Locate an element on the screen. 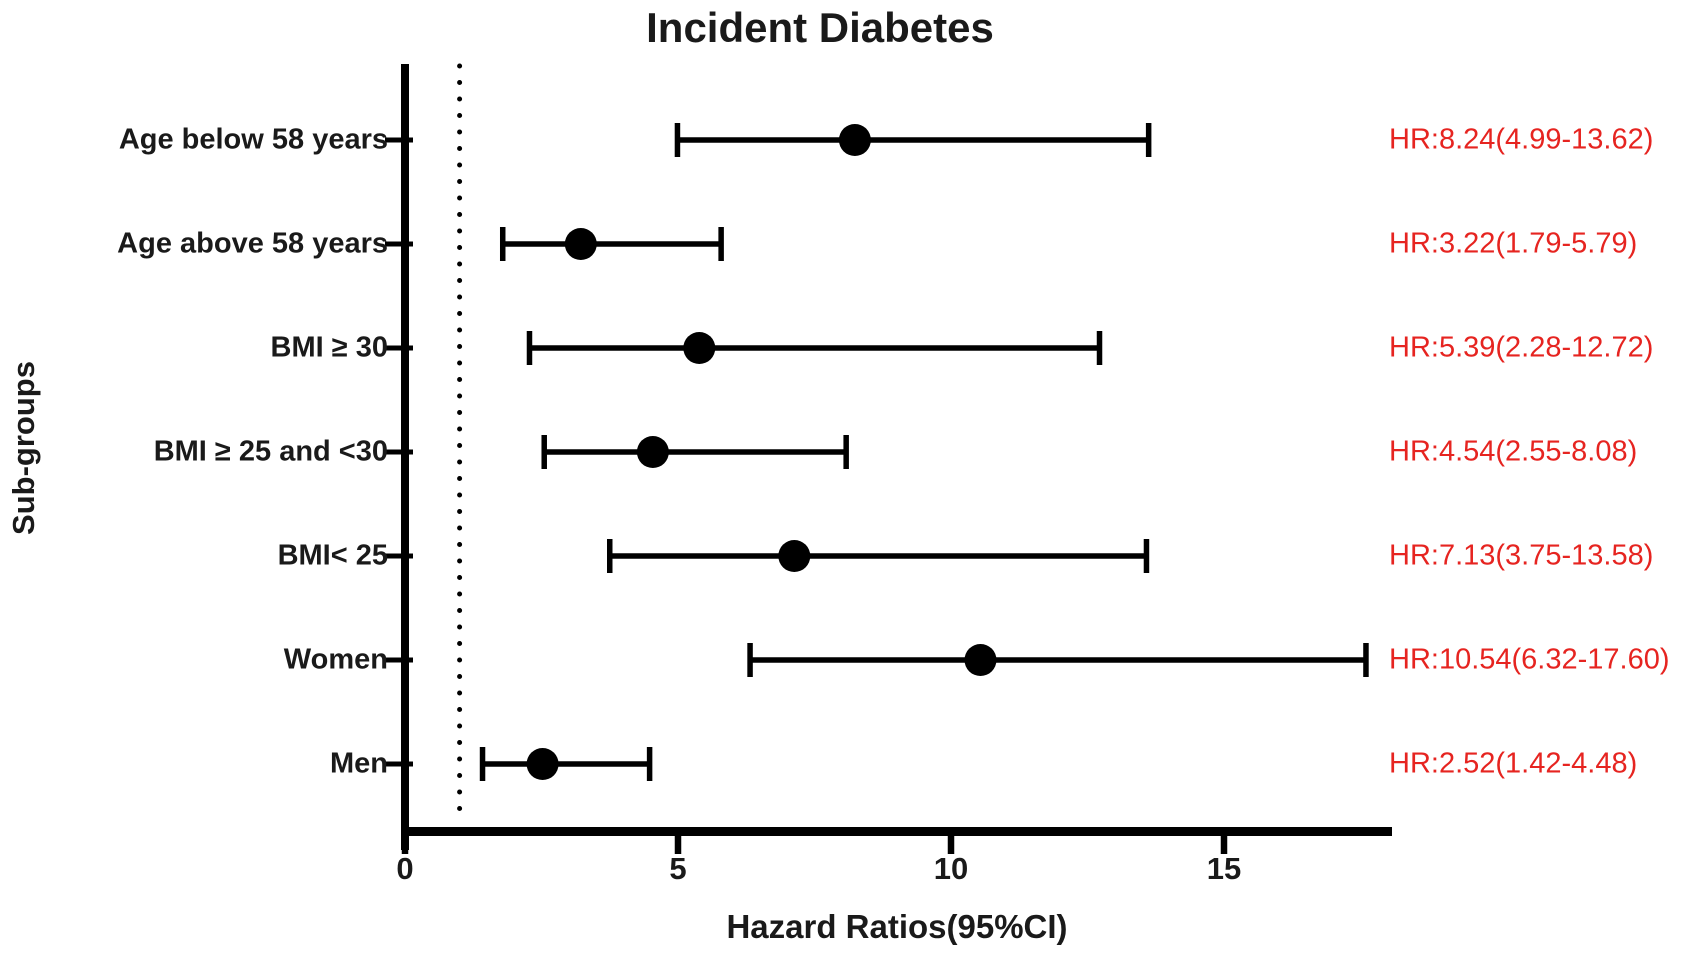  x-tick-label: 0 is located at coordinates (405, 868).